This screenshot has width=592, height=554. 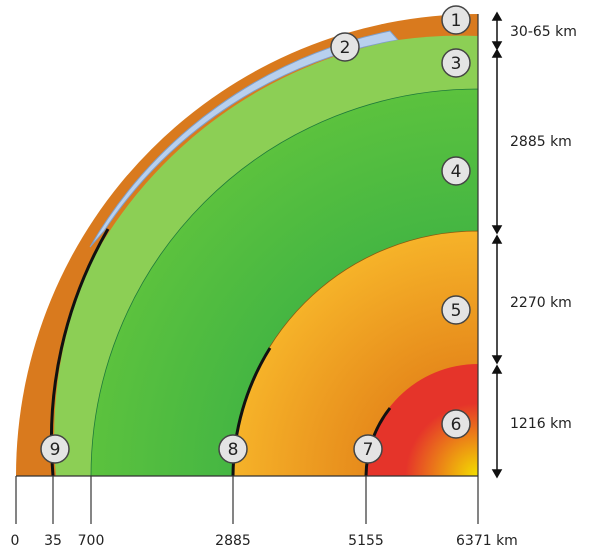 I want to click on axis-tick-6371: 6371 km, so click(x=487, y=541).